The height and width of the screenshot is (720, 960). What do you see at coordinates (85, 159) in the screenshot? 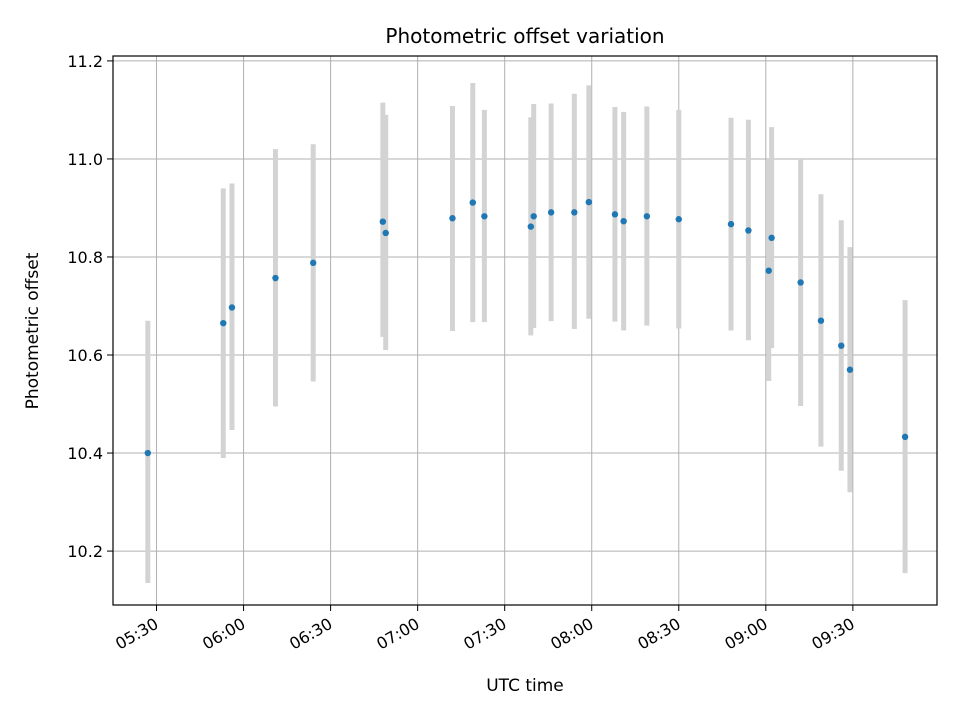
I see `y-tick-label: 11.0` at bounding box center [85, 159].